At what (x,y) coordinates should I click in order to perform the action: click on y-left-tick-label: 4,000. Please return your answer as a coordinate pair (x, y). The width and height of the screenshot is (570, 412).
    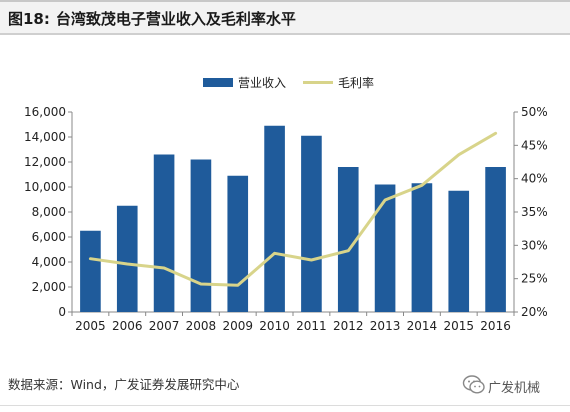
    Looking at the image, I should click on (49, 262).